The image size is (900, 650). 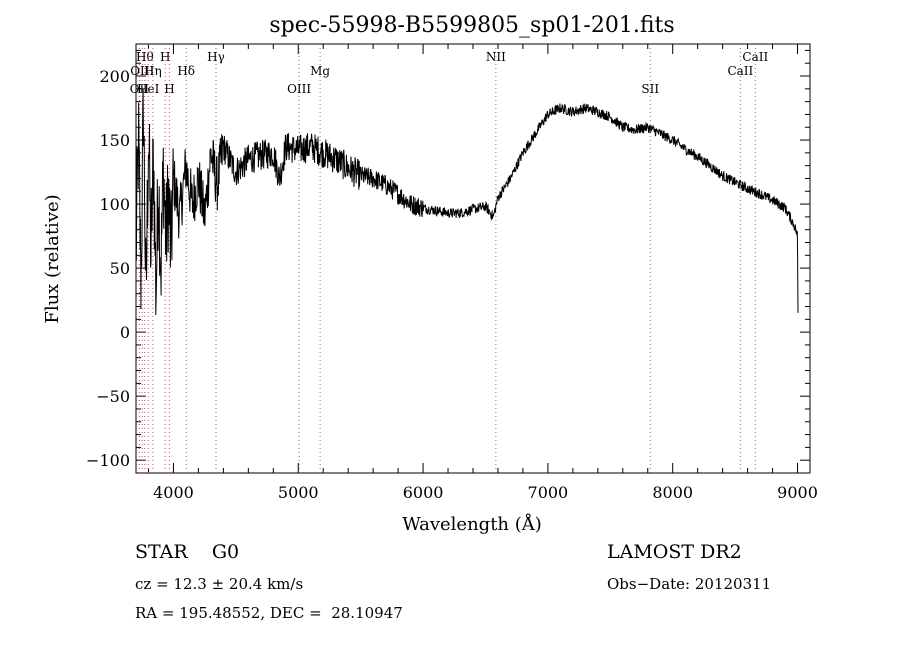 I want to click on line-label: Hδ, so click(x=186, y=71).